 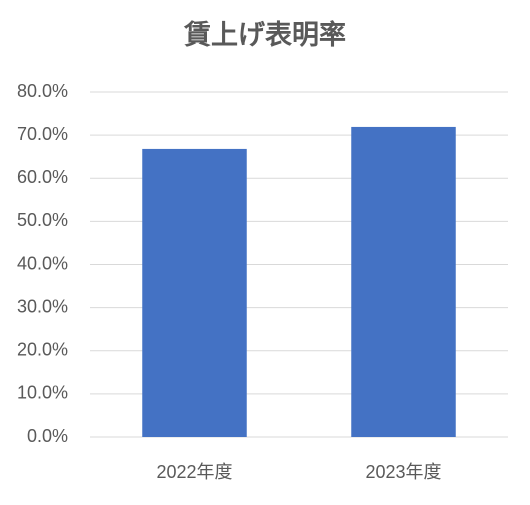 What do you see at coordinates (47, 436) in the screenshot?
I see `y-tick-label: 0.0%` at bounding box center [47, 436].